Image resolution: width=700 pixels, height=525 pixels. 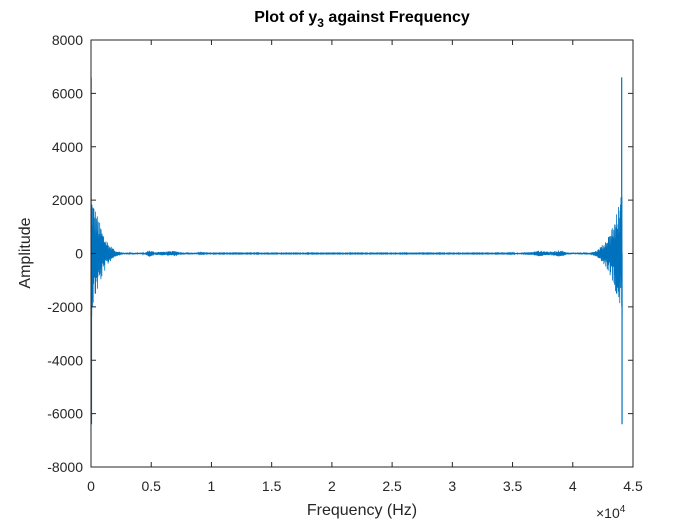 What do you see at coordinates (623, 509) in the screenshot?
I see `x-axis-exponent-power: 4` at bounding box center [623, 509].